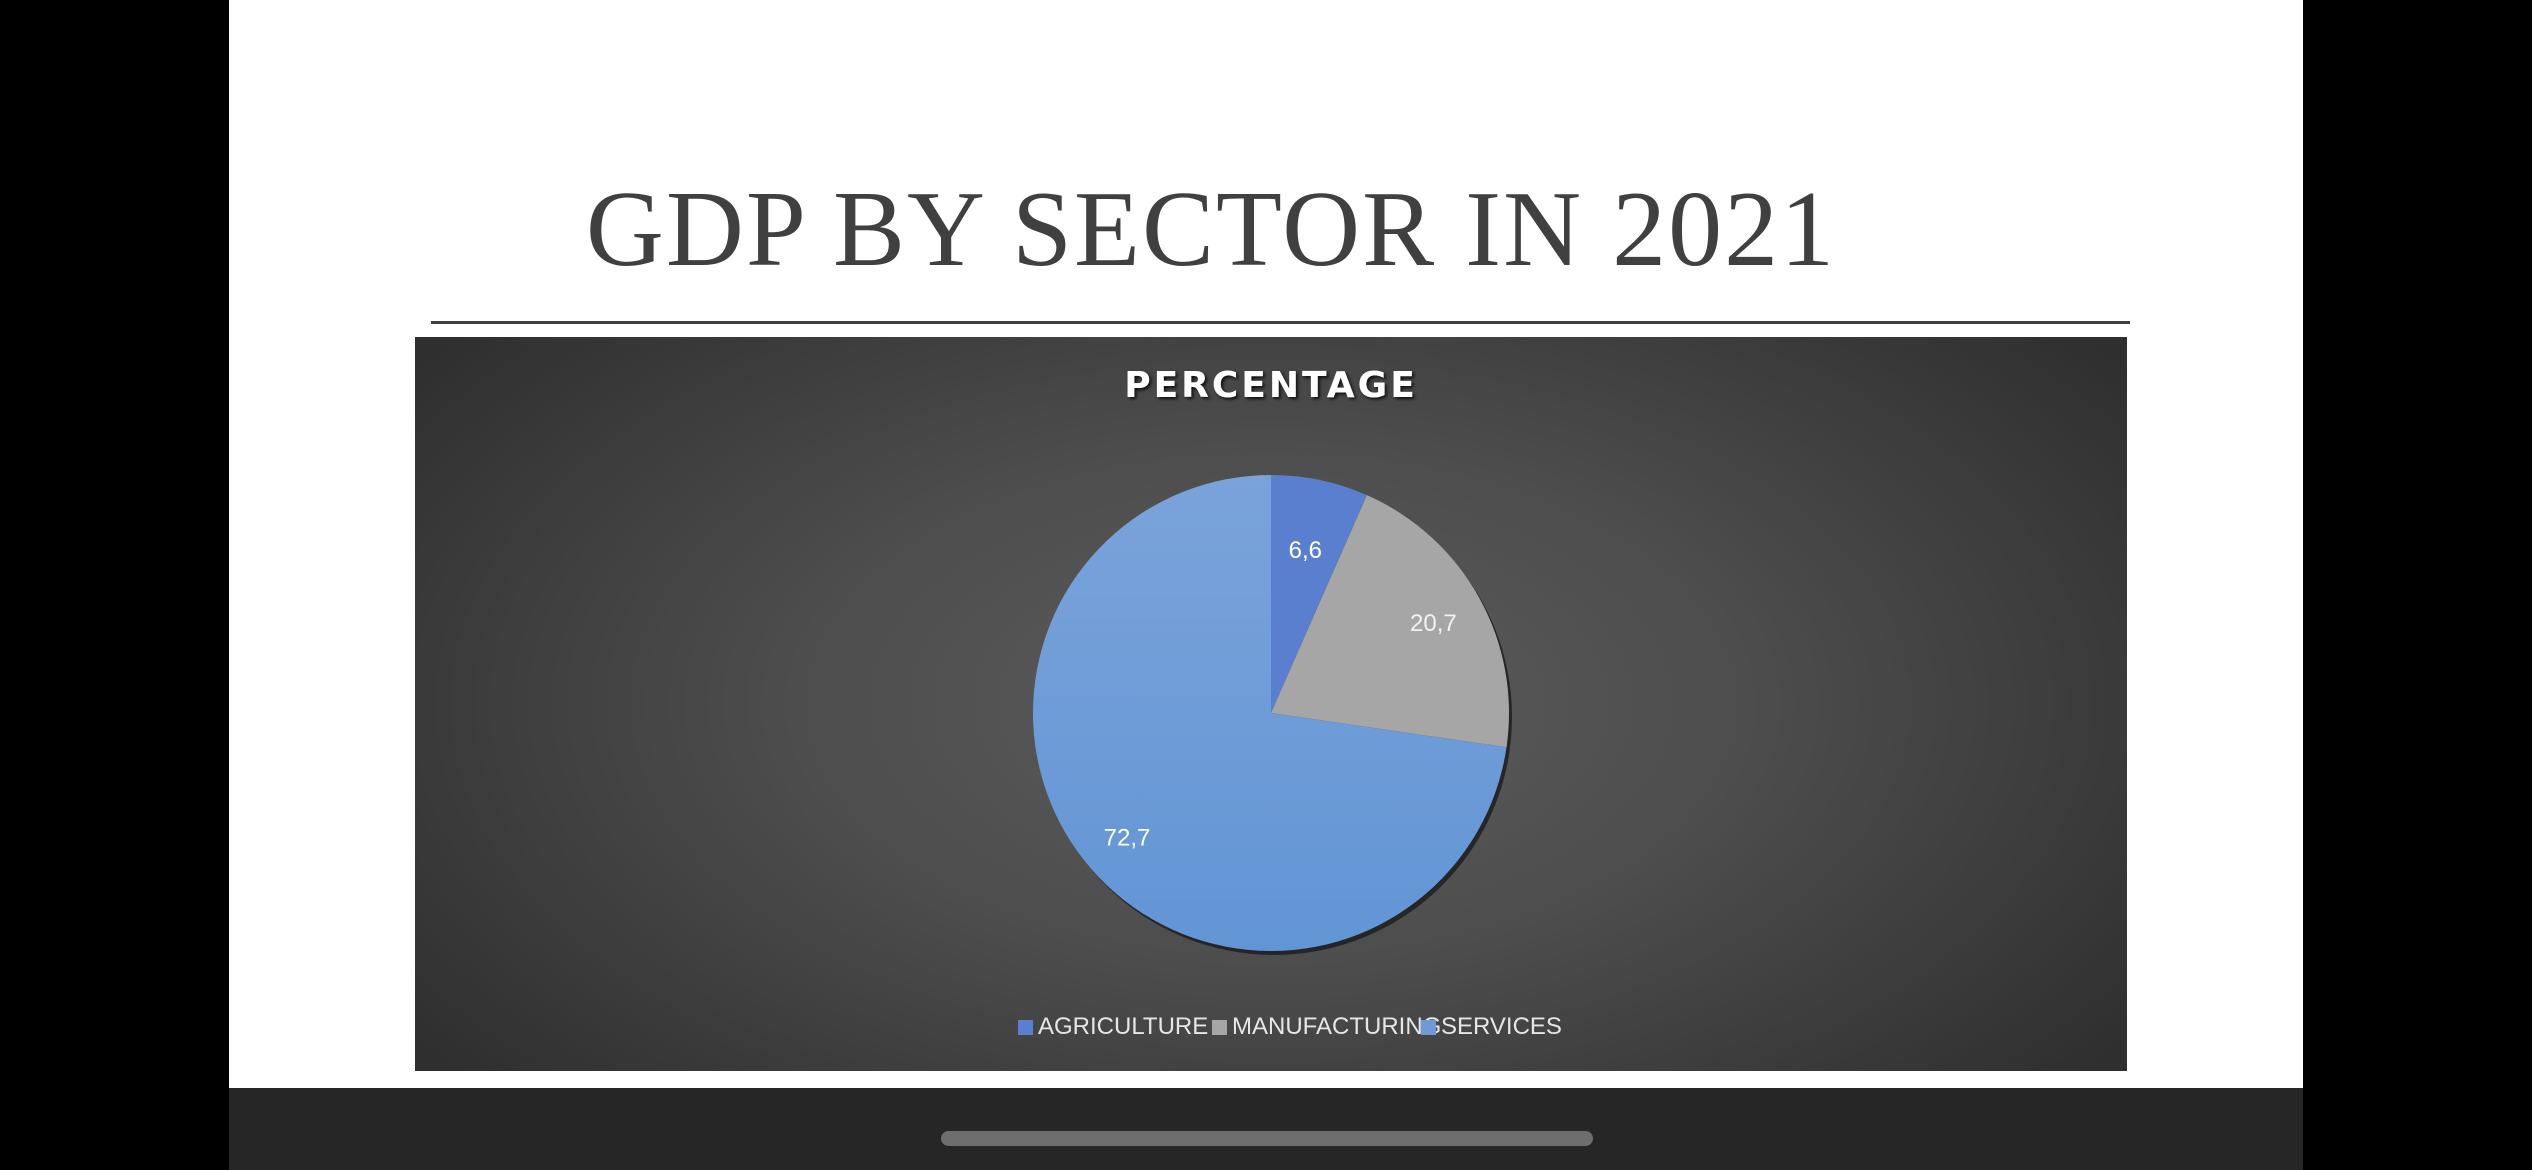 This screenshot has width=2532, height=1170. What do you see at coordinates (1211, 229) in the screenshot?
I see `slide-title: GDP BY SECTOR IN 2021` at bounding box center [1211, 229].